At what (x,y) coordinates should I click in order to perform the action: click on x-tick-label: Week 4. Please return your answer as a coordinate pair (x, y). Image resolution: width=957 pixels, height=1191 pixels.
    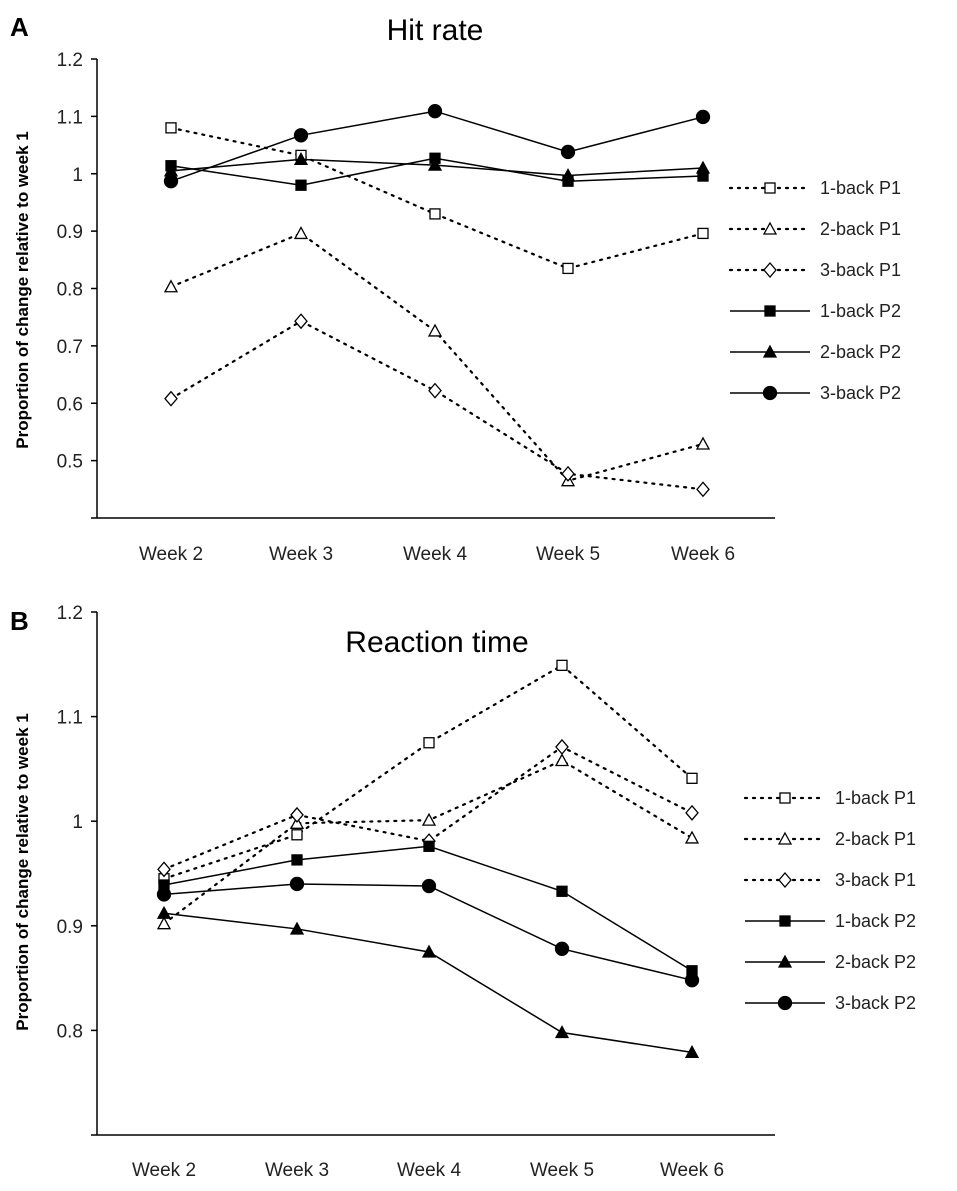
    Looking at the image, I should click on (435, 554).